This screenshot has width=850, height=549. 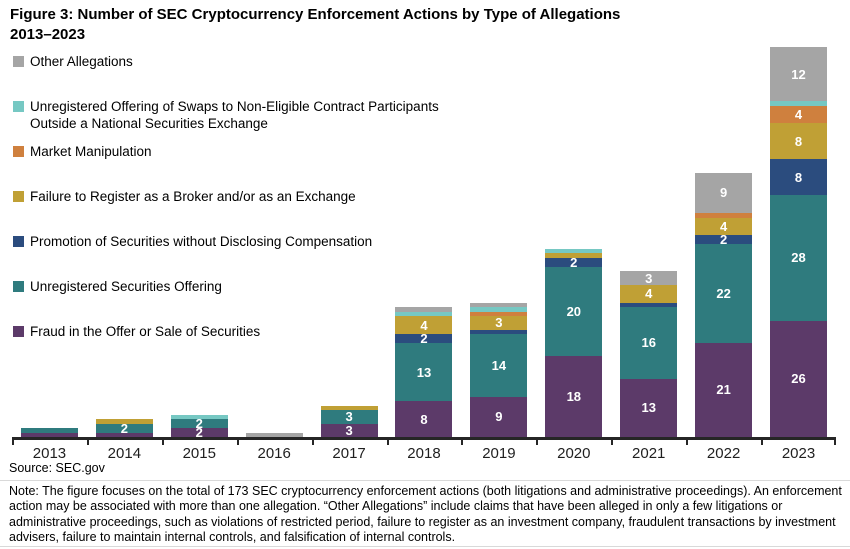 What do you see at coordinates (424, 441) in the screenshot?
I see `x-axis` at bounding box center [424, 441].